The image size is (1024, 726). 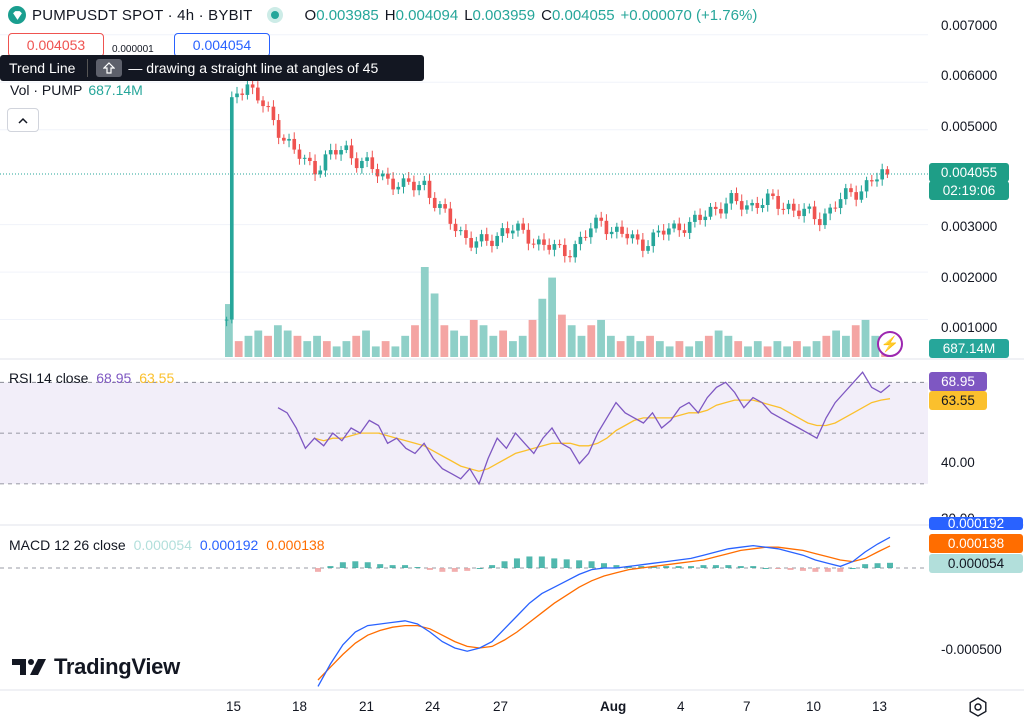 What do you see at coordinates (464, 428) in the screenshot?
I see `rsi-pane` at bounding box center [464, 428].